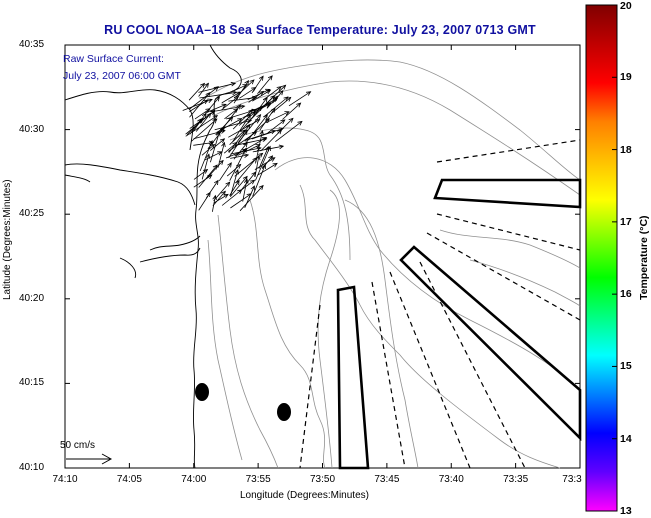 This screenshot has height=518, width=651. Describe the element at coordinates (129, 479) in the screenshot. I see `x-tick-label: 74:05` at that location.